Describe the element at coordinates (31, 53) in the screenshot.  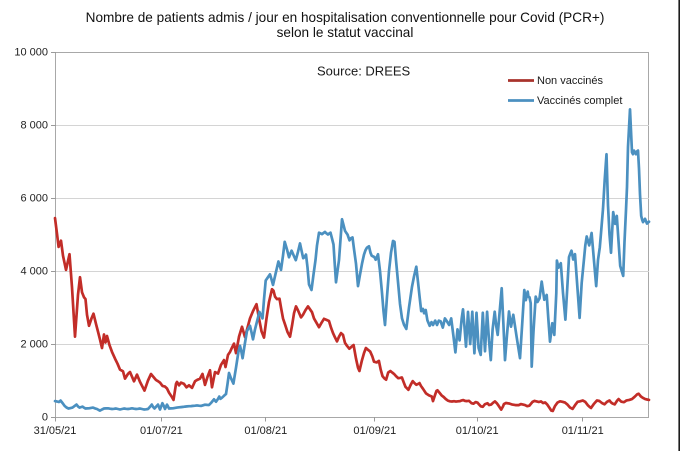
I see `svg-text: 10 000` at that location.